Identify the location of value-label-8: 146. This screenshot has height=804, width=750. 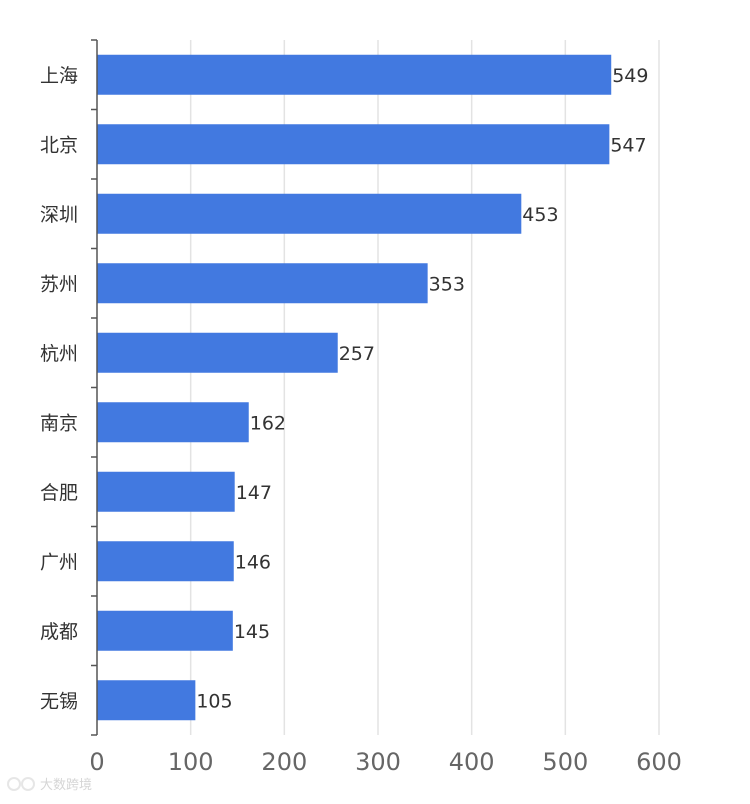
(253, 562).